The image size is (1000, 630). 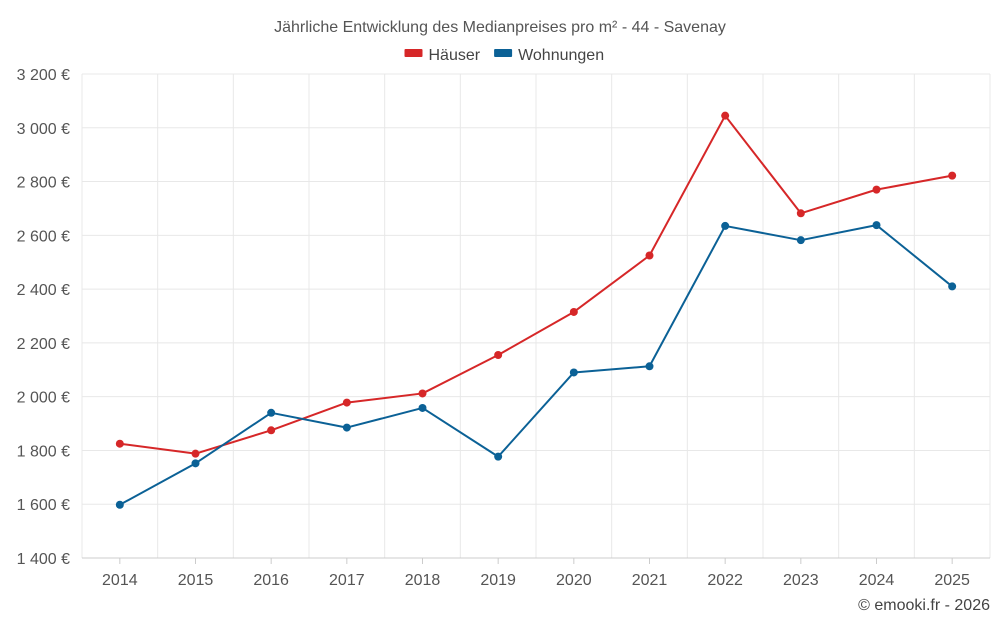 What do you see at coordinates (43, 290) in the screenshot?
I see `y-tick-label: 2 400 €` at bounding box center [43, 290].